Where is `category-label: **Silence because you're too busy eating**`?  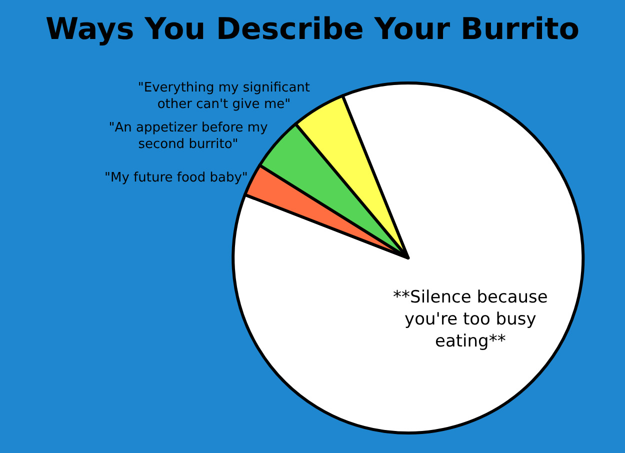
category-label: **Silence because you're too busy eating** is located at coordinates (470, 319).